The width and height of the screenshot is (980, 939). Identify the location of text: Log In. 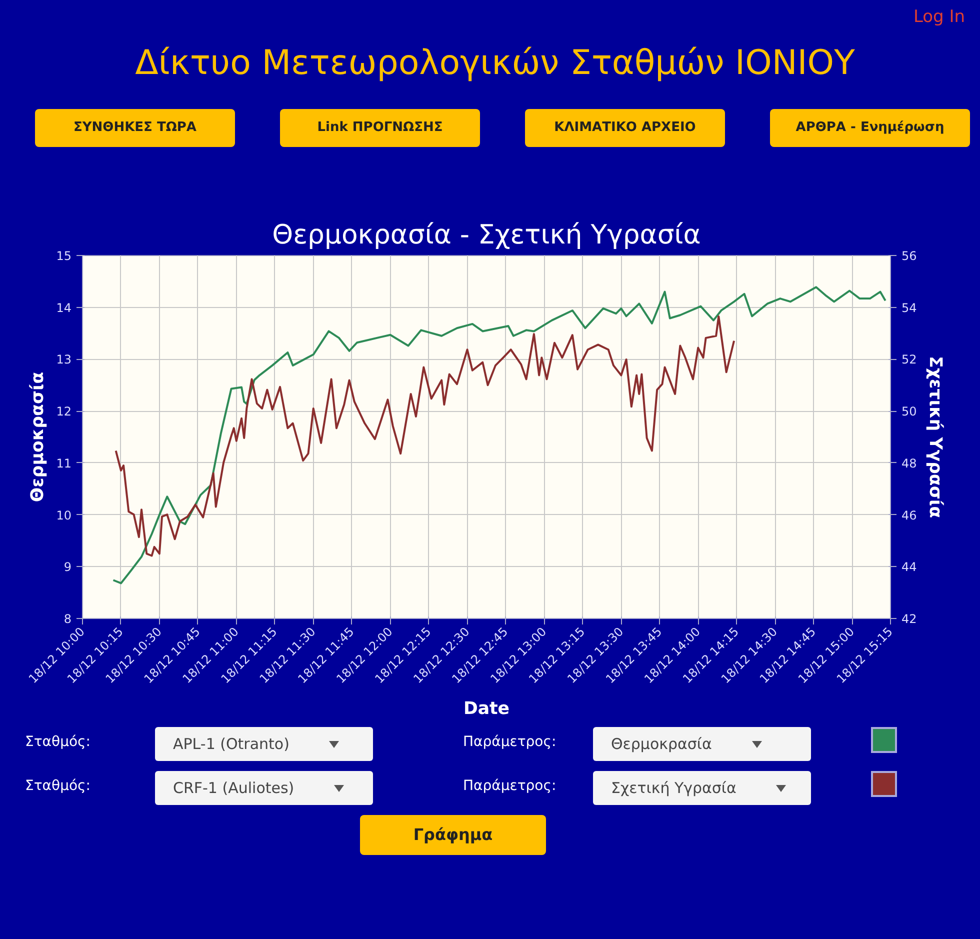
(939, 17).